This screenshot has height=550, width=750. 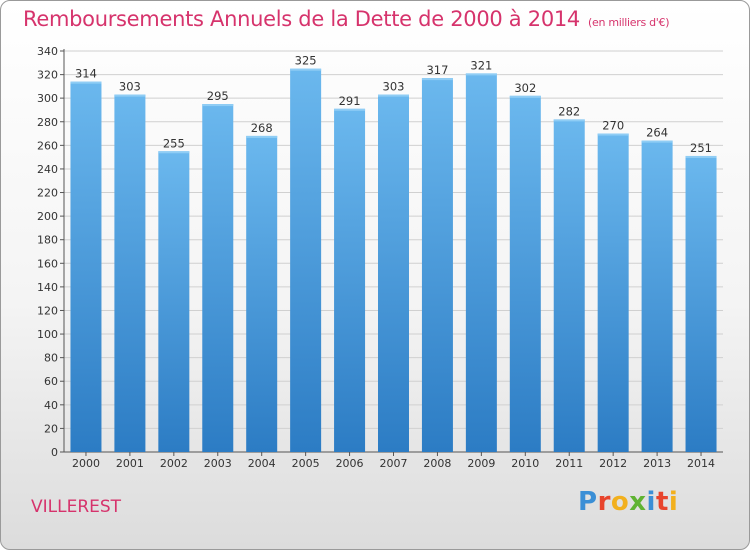 What do you see at coordinates (47, 216) in the screenshot?
I see `y-tick-label: 200` at bounding box center [47, 216].